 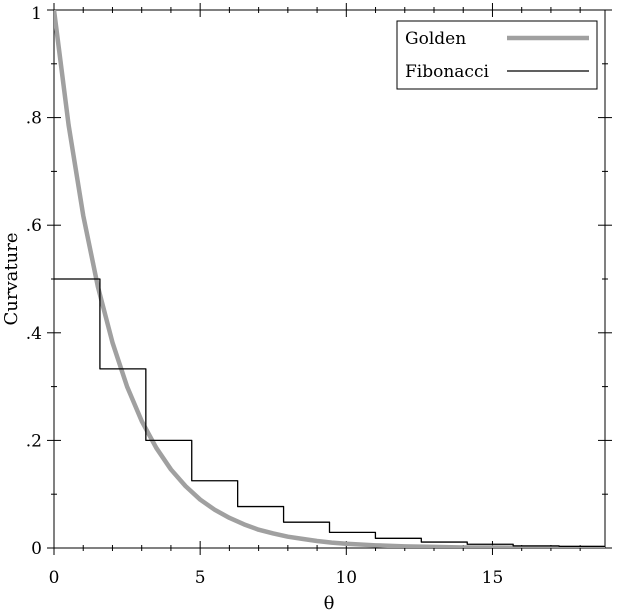 I want to click on legend-label-golden: Golden, so click(x=435, y=39).